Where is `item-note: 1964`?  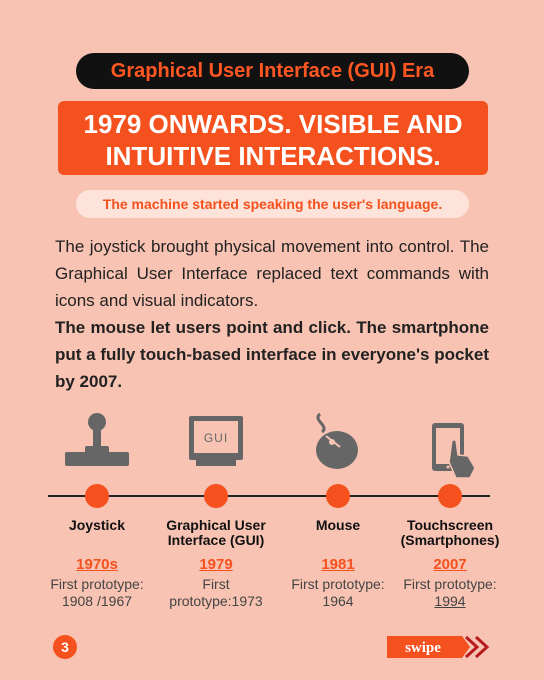
item-note: 1964 is located at coordinates (338, 601).